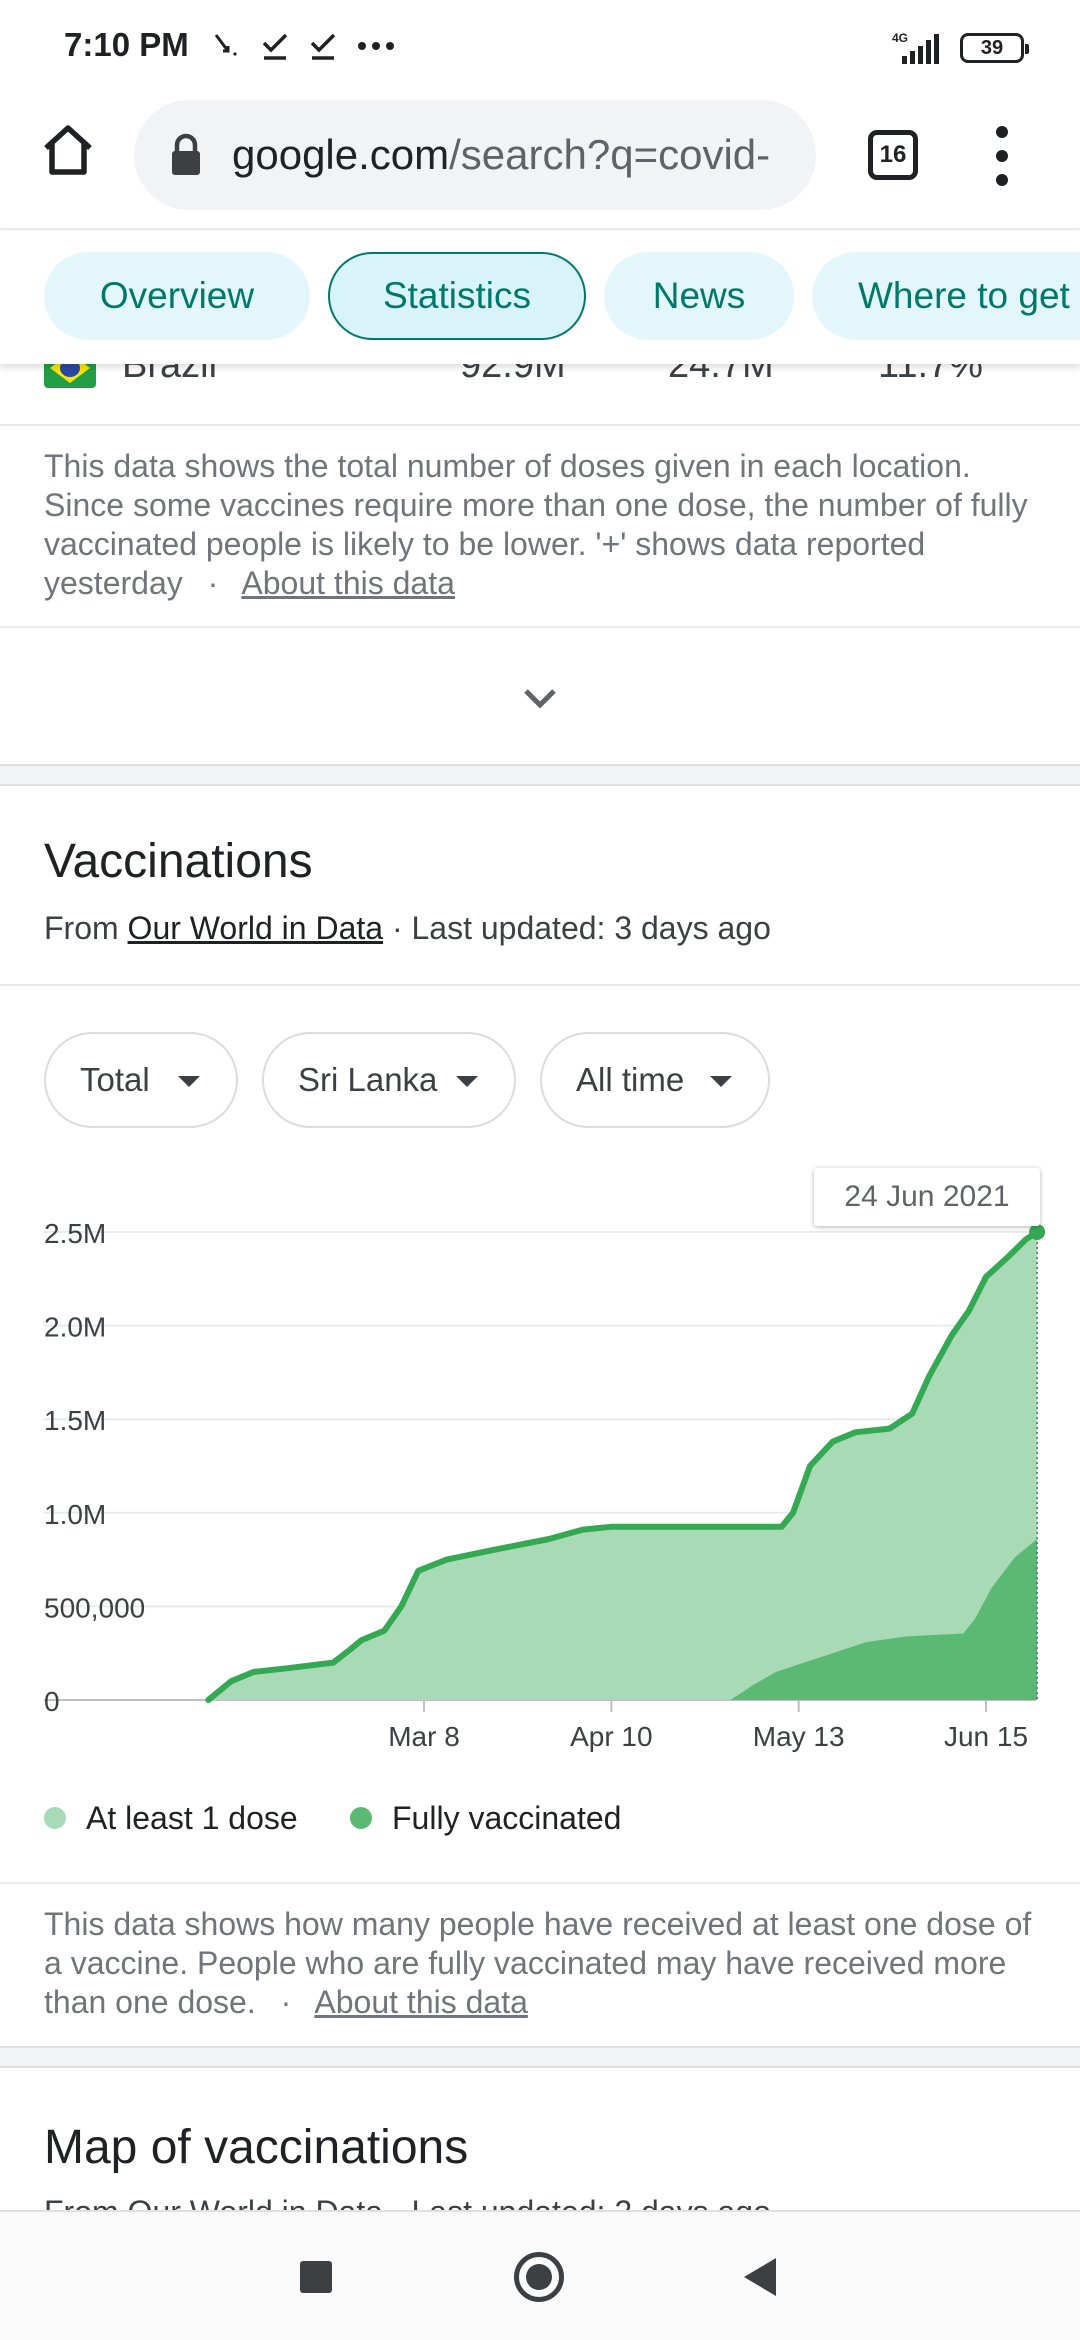 This screenshot has width=1080, height=2340. Describe the element at coordinates (186, 155) in the screenshot. I see `lock-icon` at that location.